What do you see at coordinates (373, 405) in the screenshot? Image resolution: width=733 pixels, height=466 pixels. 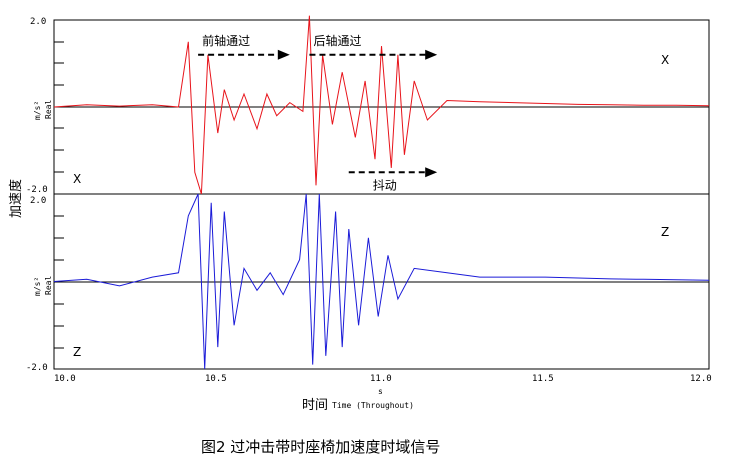 I see `x-axis-label-en: Time (Throughout)` at bounding box center [373, 405].